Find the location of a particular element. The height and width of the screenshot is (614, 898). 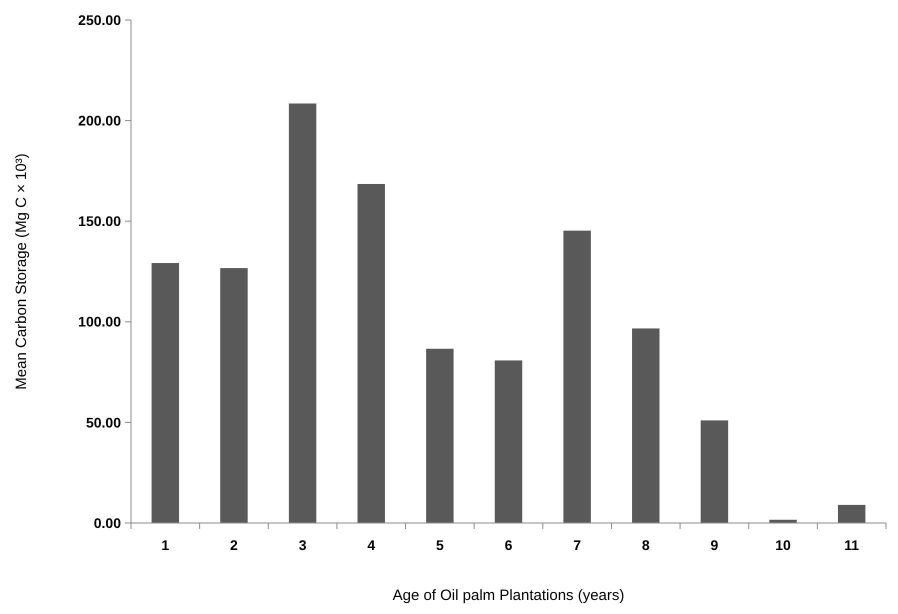

x-tick-label: 8 is located at coordinates (646, 545).